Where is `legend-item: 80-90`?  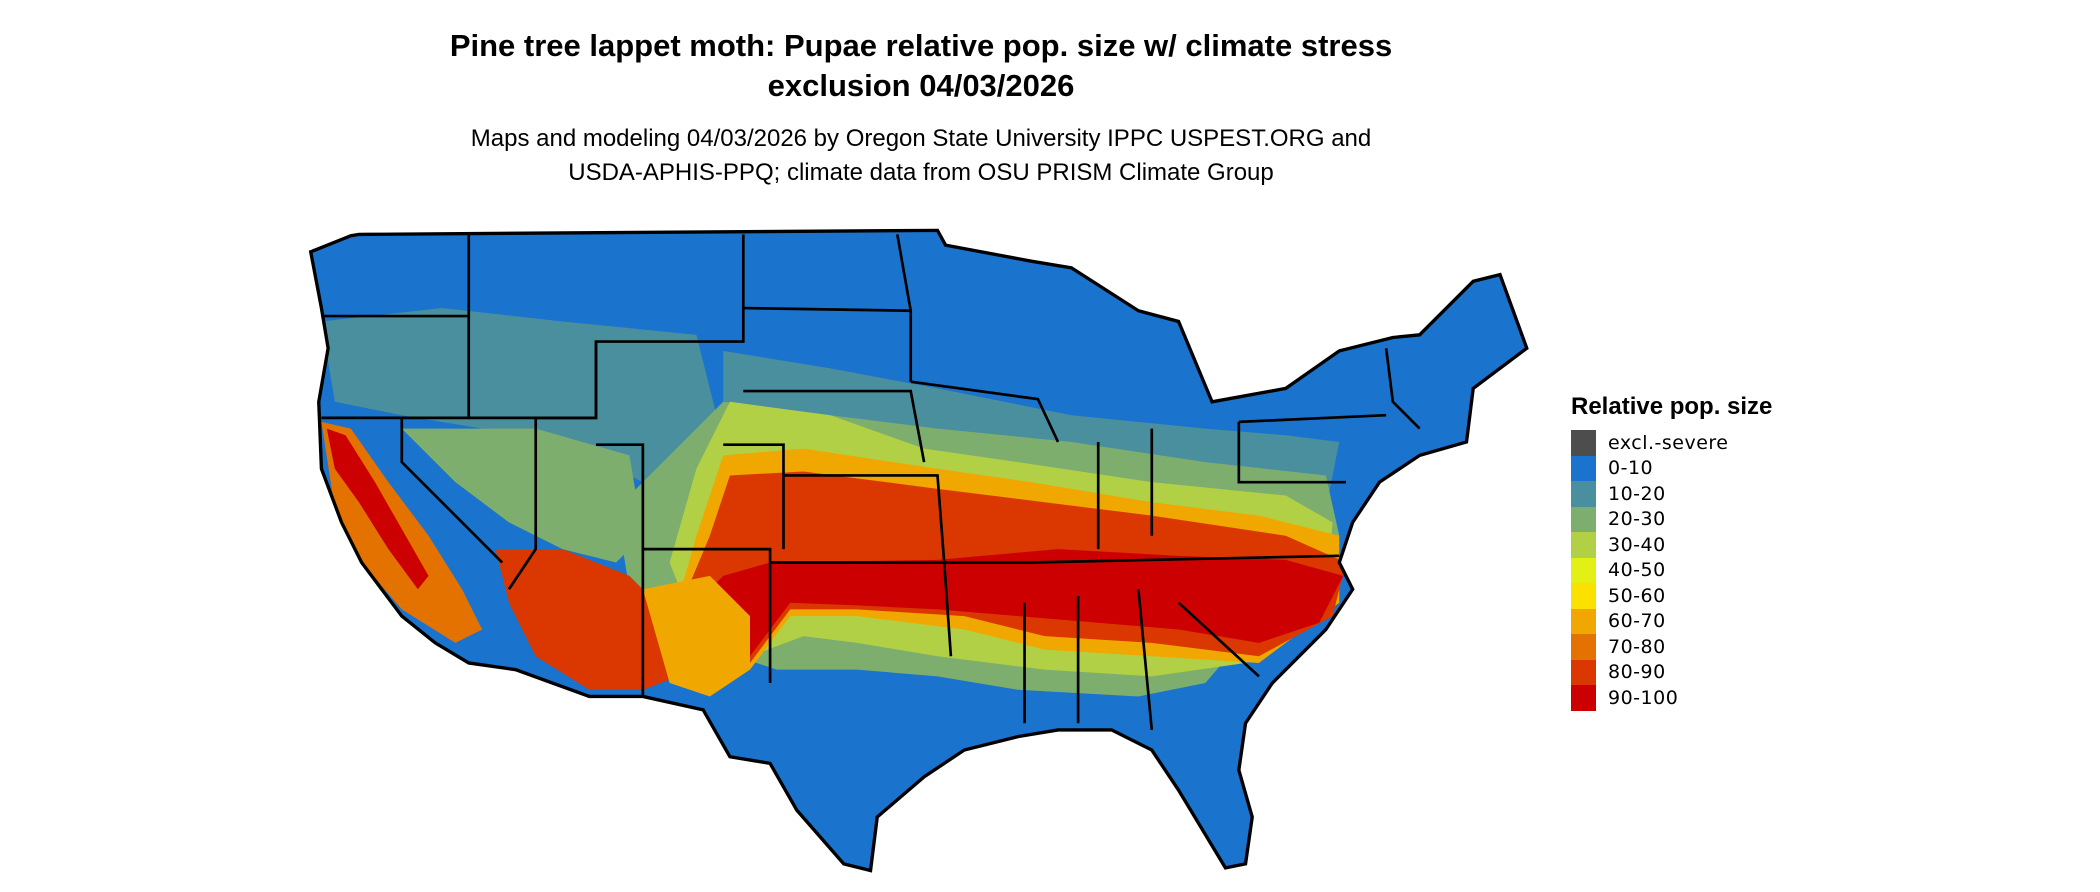 legend-item: 80-90 is located at coordinates (1671, 672).